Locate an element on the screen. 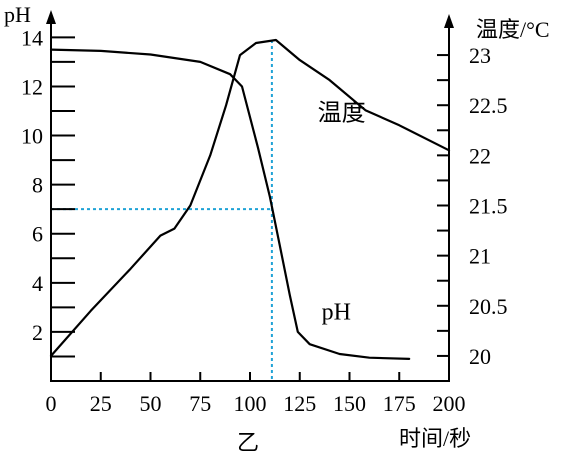 Image resolution: width=571 pixels, height=458 pixels. left-y-axis-arrow-icon is located at coordinates (51, 17).